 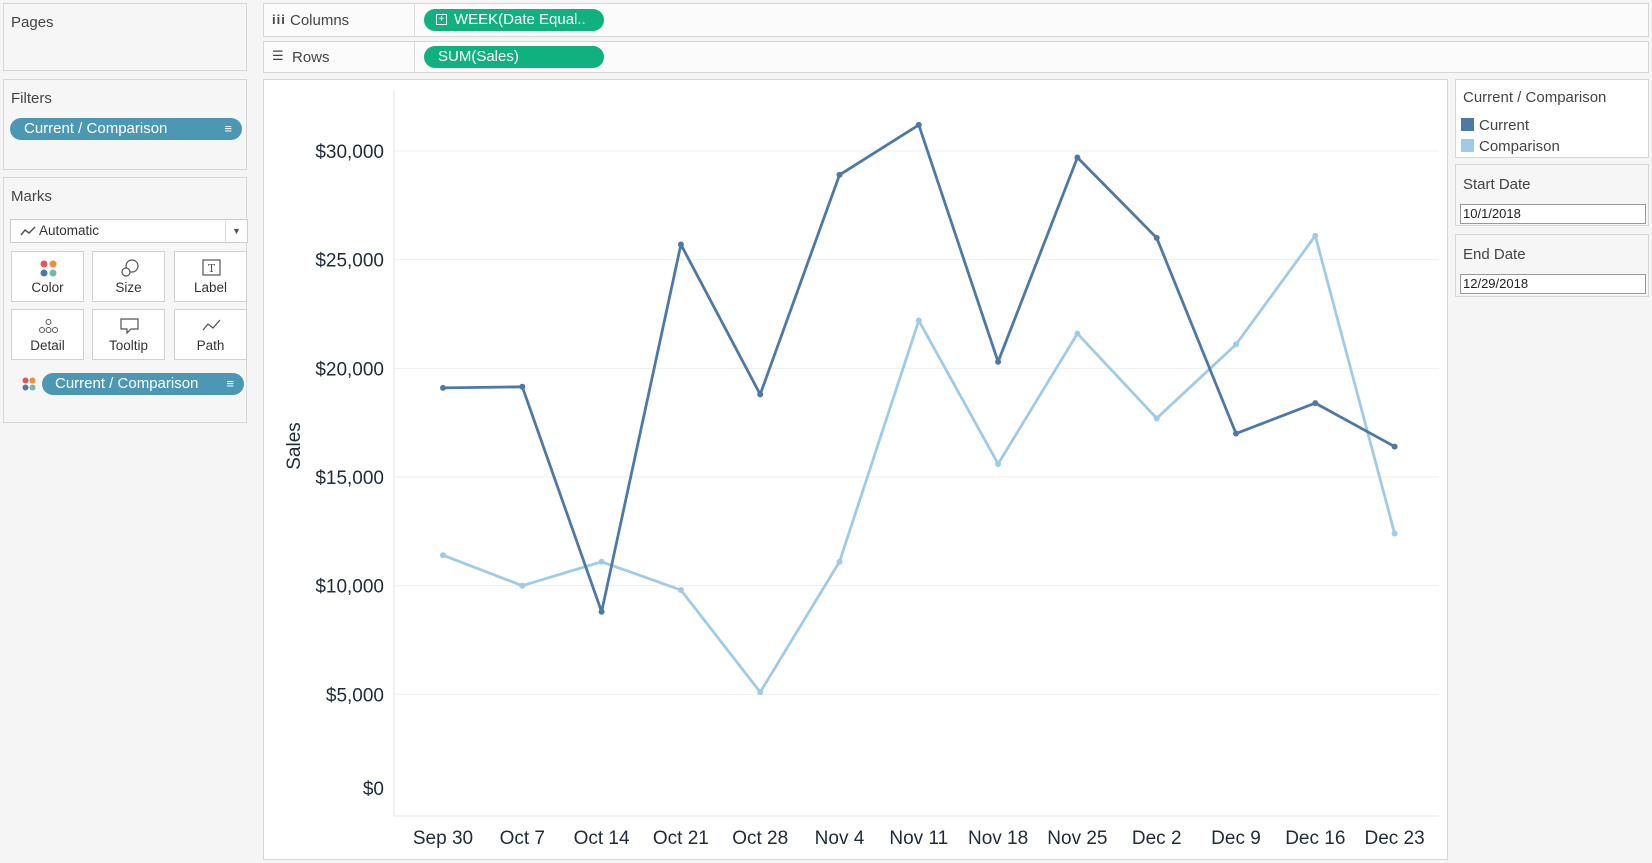 What do you see at coordinates (1467, 124) in the screenshot?
I see `legend-swatch-current` at bounding box center [1467, 124].